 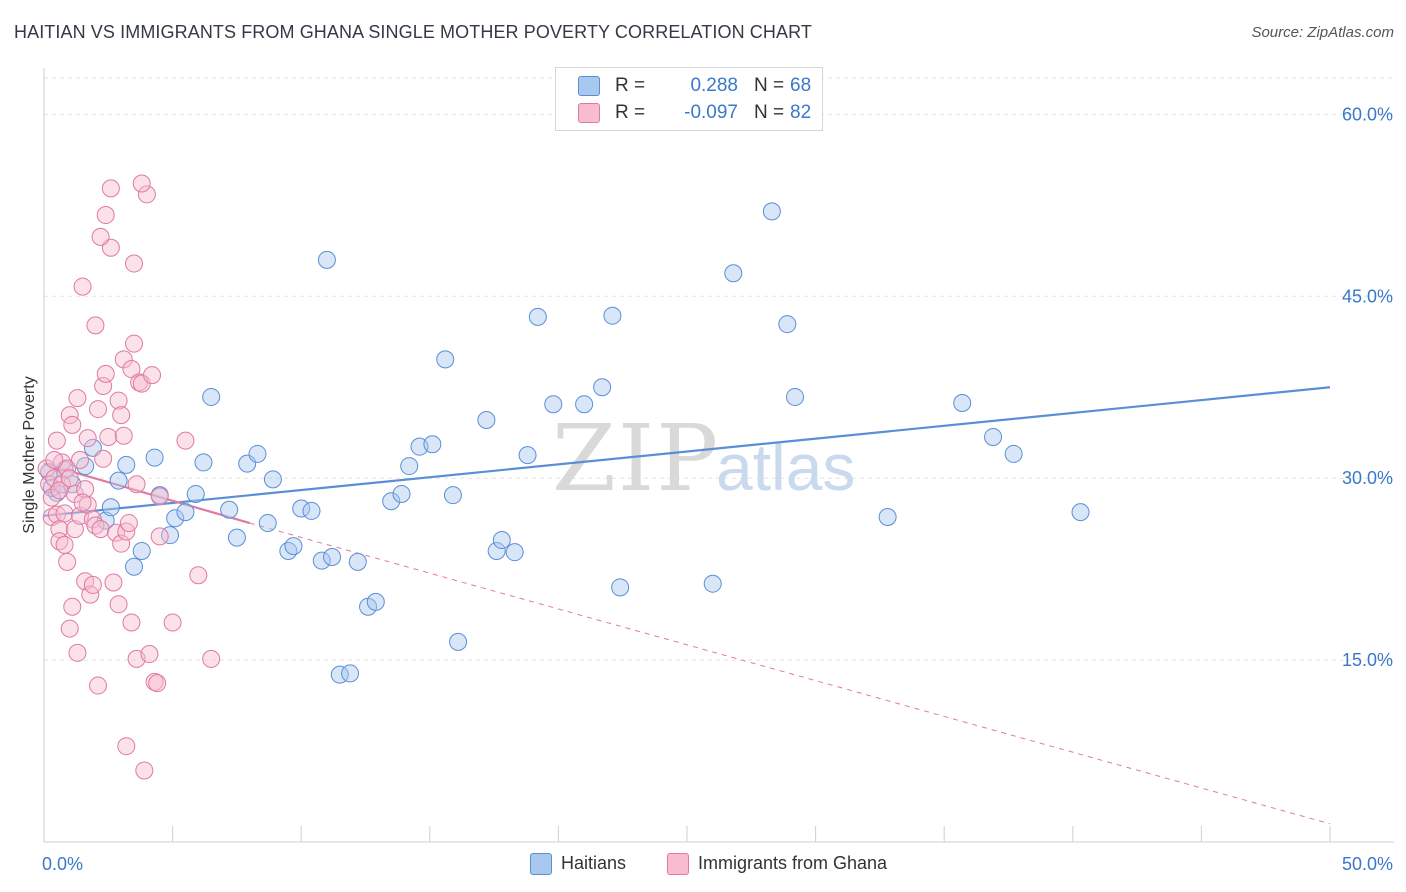 I want to click on x-tick-label: 50.0%, so click(x=1367, y=864).